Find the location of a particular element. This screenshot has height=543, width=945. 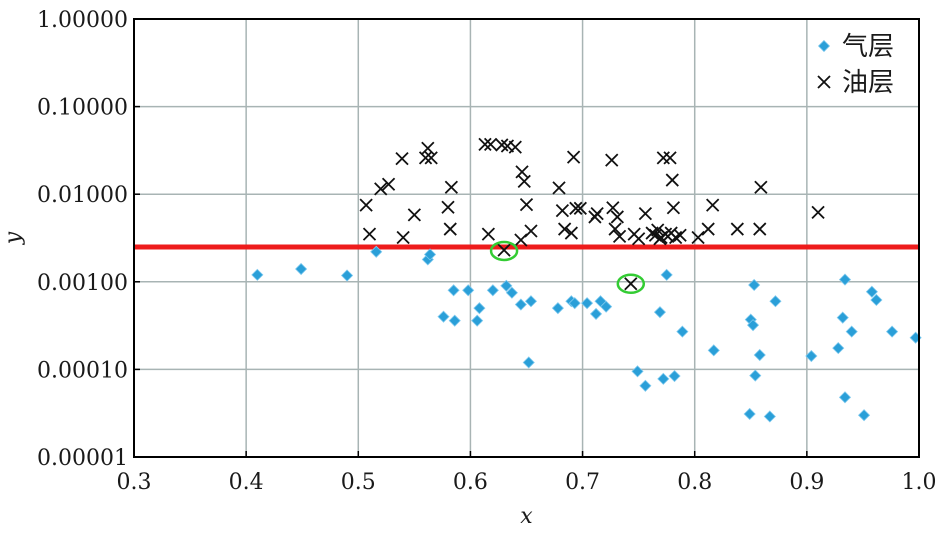

x-tick-label: 0.7 is located at coordinates (582, 482).